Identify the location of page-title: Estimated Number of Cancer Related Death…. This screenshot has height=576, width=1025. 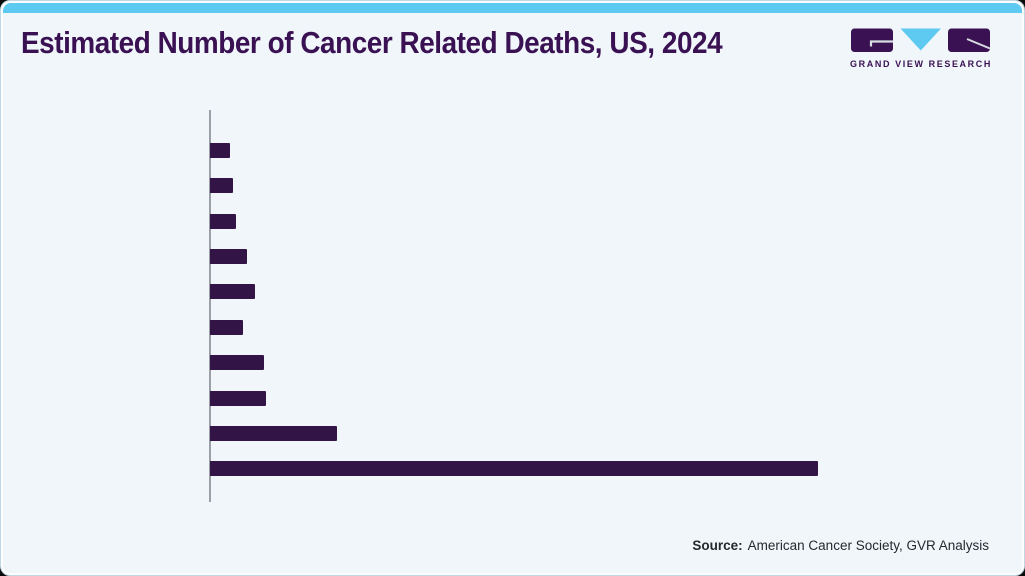
(372, 42).